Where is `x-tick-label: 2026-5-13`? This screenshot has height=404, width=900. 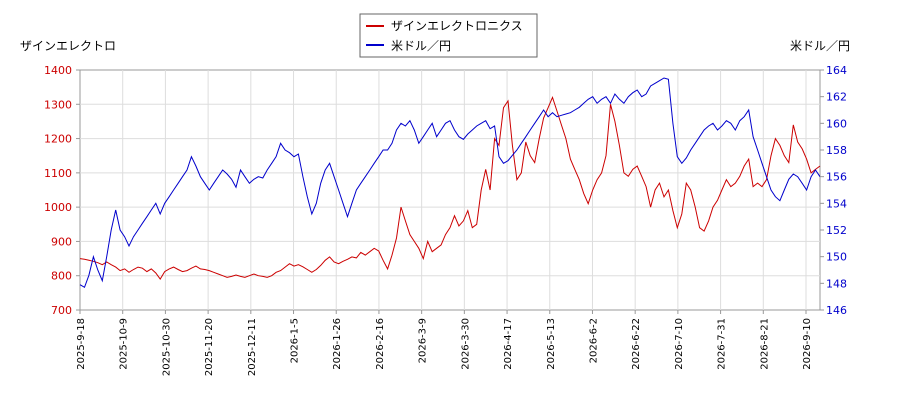
x-tick-label: 2026-5-13 is located at coordinates (551, 344).